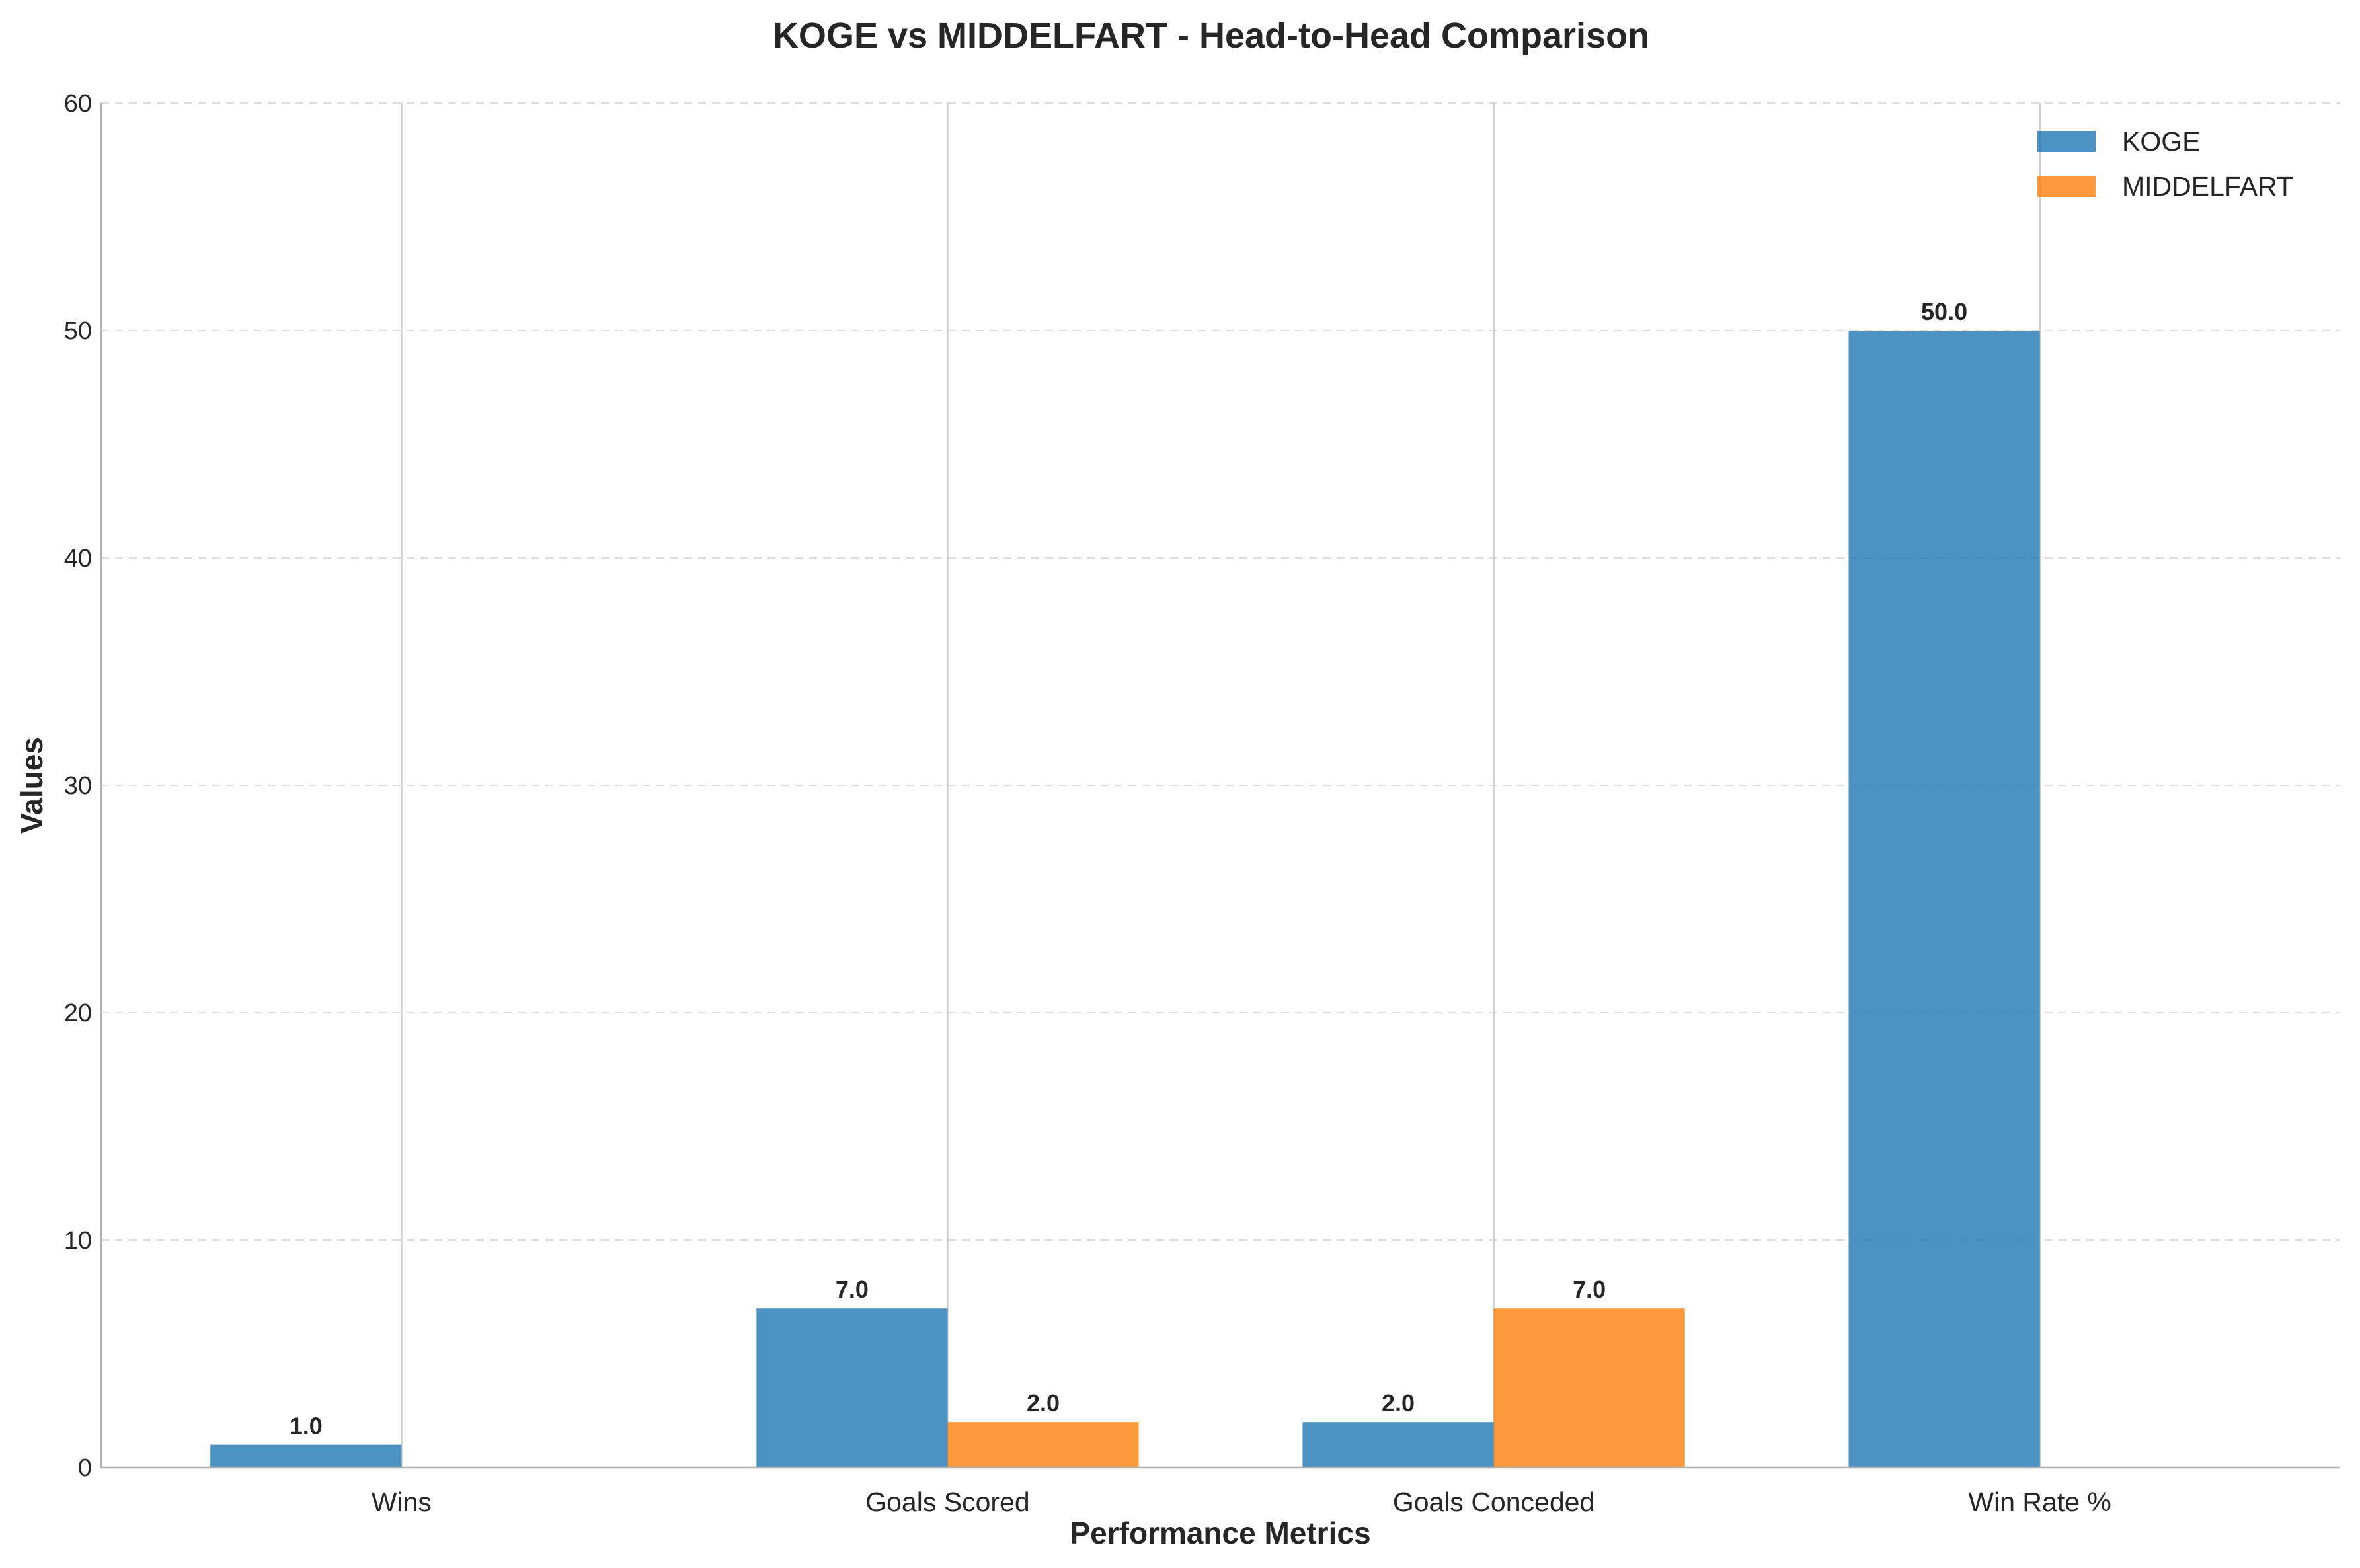 The width and height of the screenshot is (2360, 1568). Describe the element at coordinates (947, 1502) in the screenshot. I see `x-tick-label: Goals Scored` at that location.